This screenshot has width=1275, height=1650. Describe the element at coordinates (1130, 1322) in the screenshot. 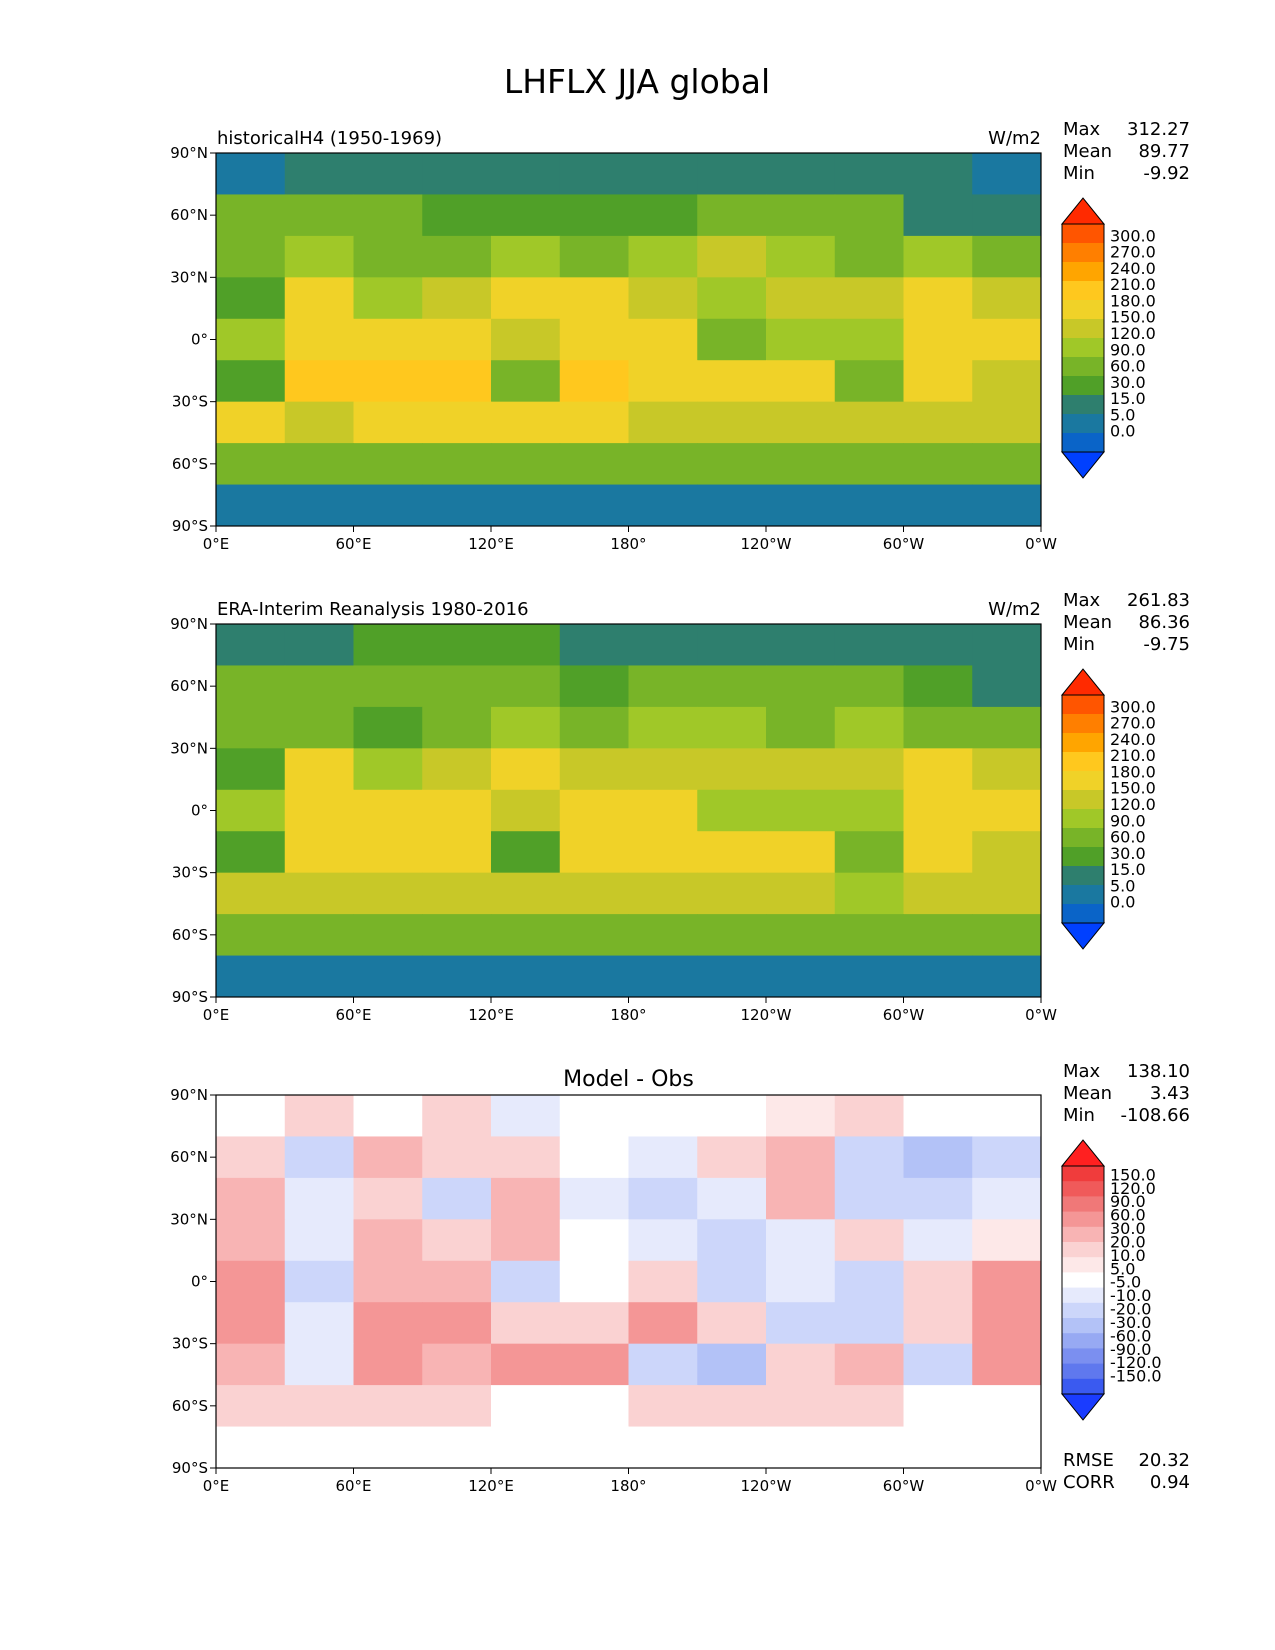

I see `colorbar-label: -30.0` at that location.